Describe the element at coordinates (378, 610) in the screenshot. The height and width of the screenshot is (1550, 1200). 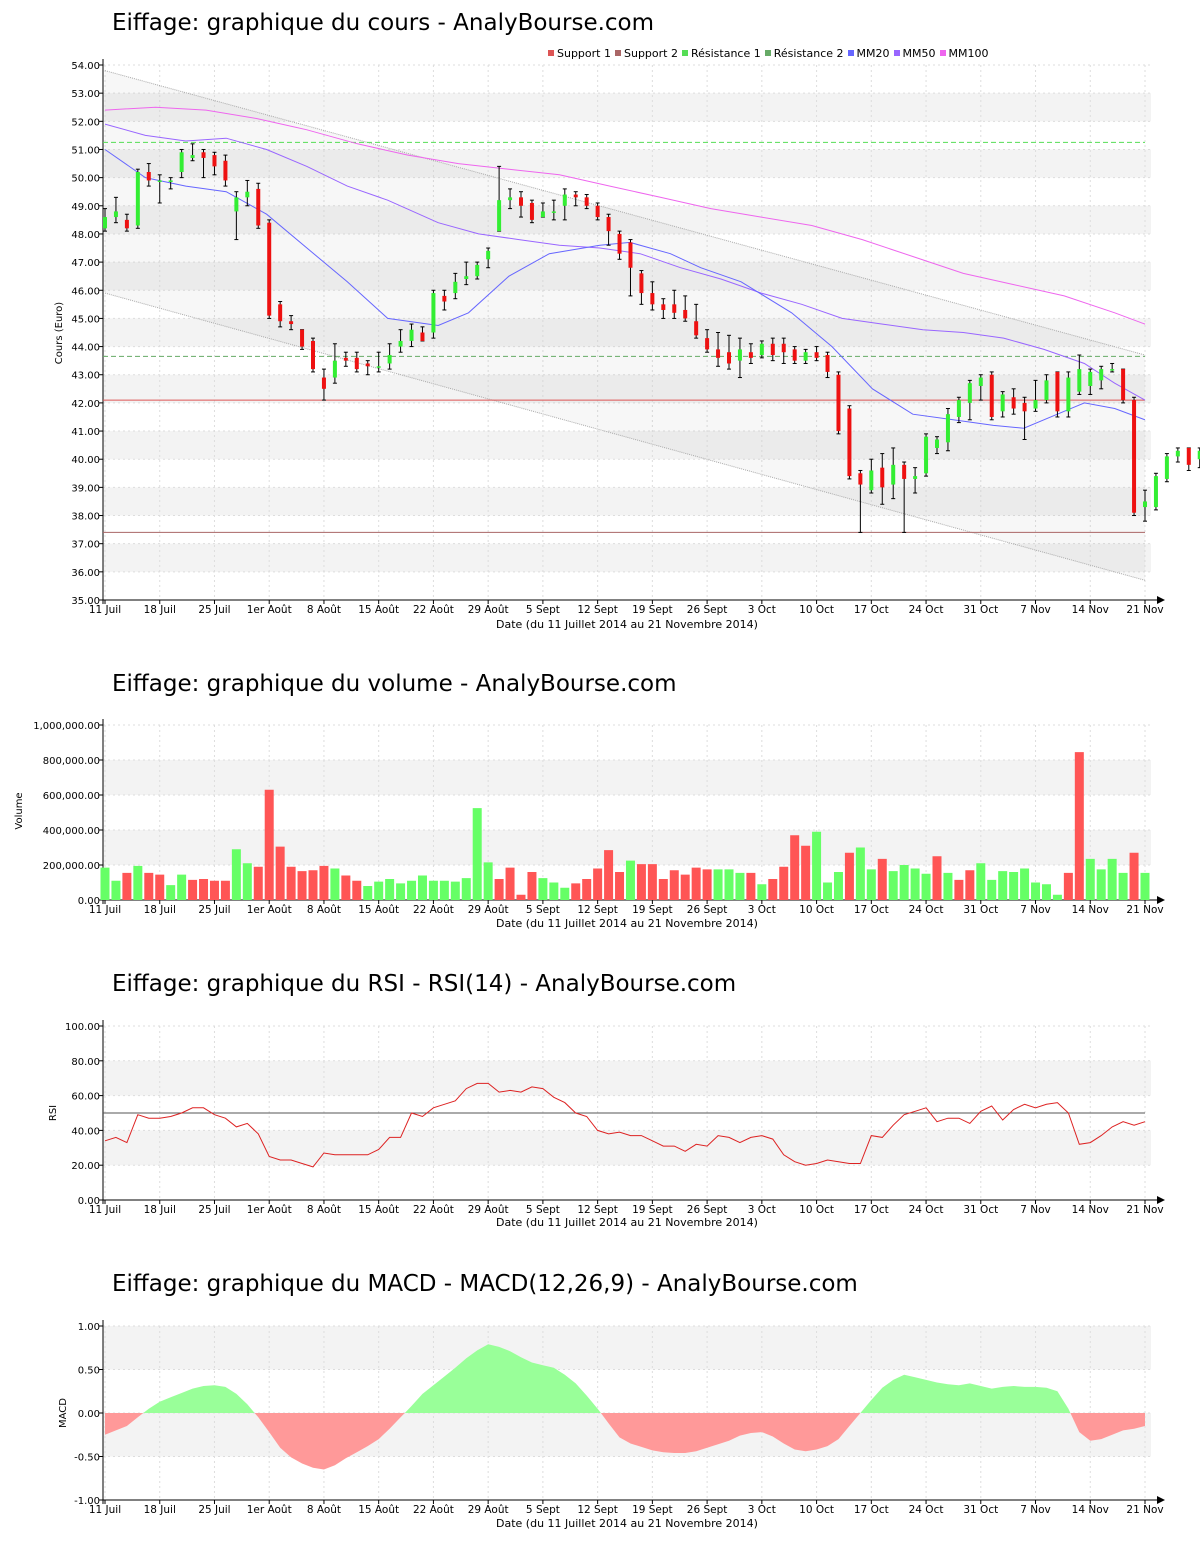
I see `price-xtick-label: 15 Août` at that location.